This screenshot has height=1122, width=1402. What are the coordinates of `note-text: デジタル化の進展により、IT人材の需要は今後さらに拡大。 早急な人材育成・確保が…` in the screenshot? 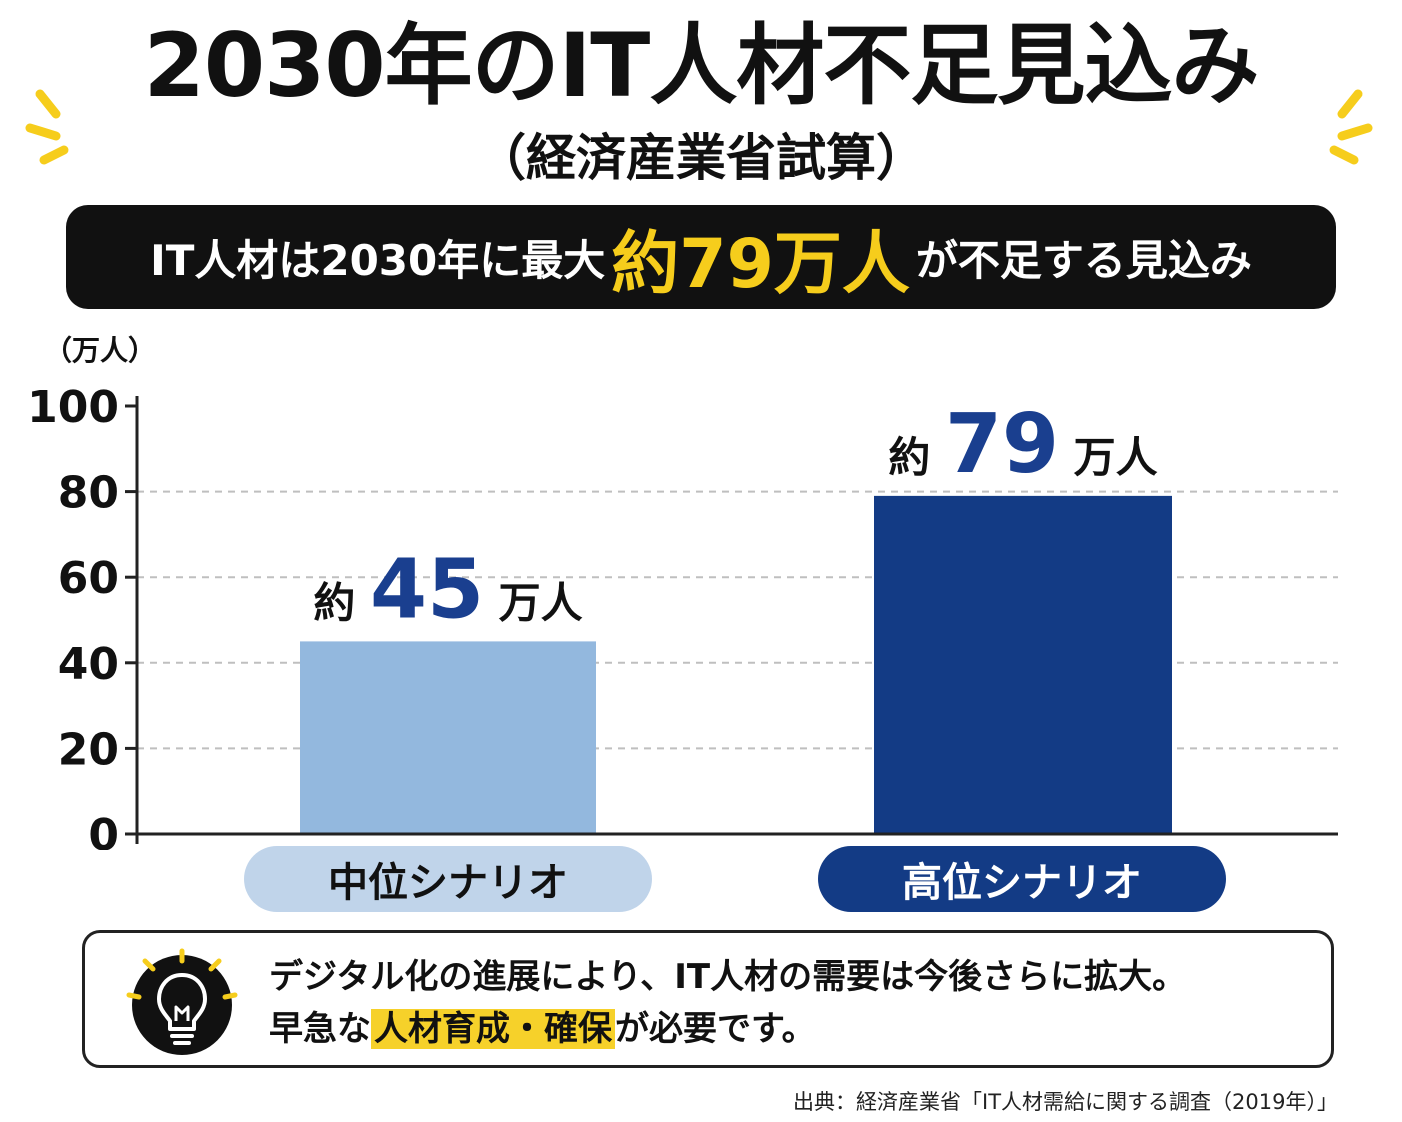 It's located at (799, 1003).